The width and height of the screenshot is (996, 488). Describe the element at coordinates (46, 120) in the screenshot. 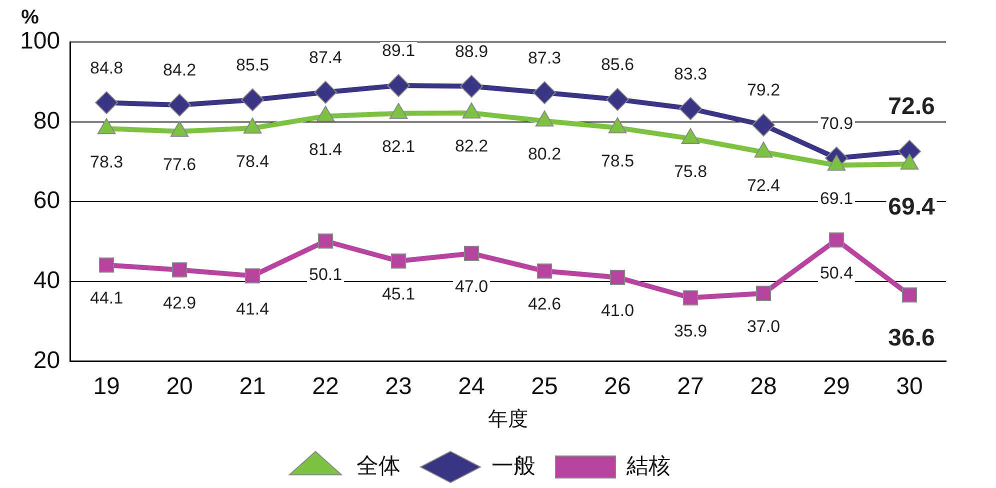

I see `y-tick-label: 80` at that location.